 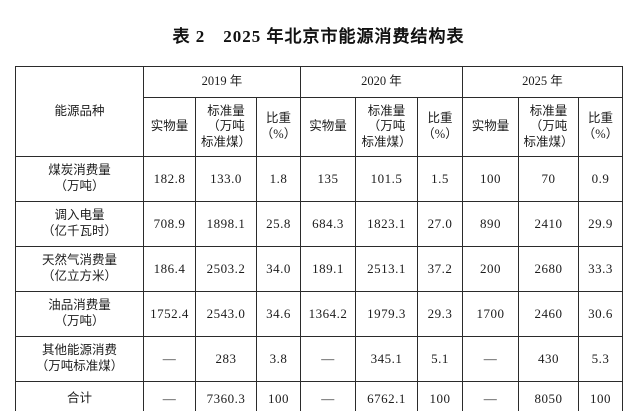 I want to click on table-cell: 2680, so click(x=548, y=269).